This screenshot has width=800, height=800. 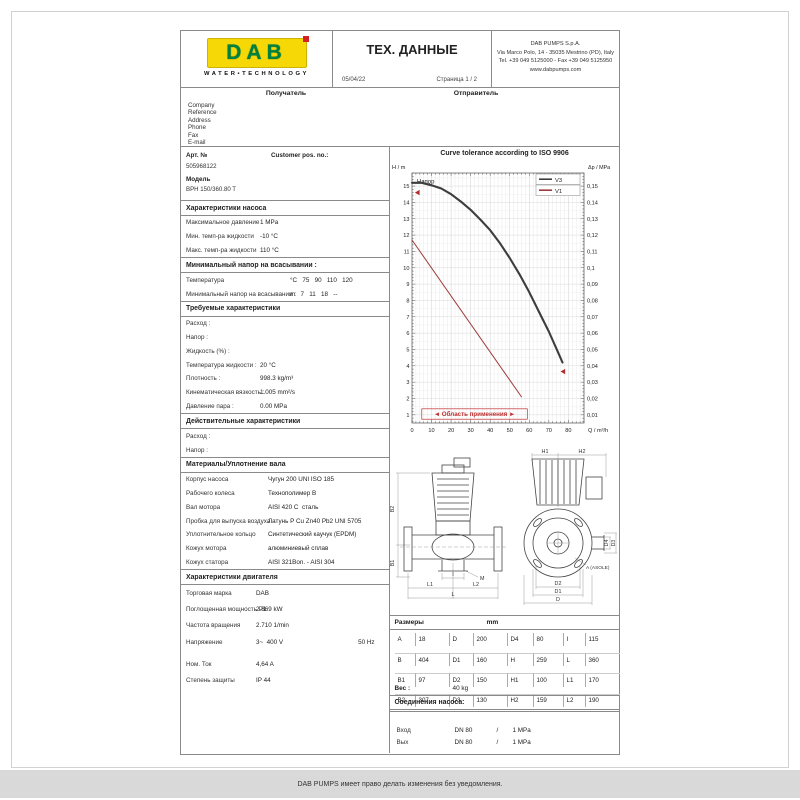 I want to click on svg-text: 2, so click(x=407, y=399).